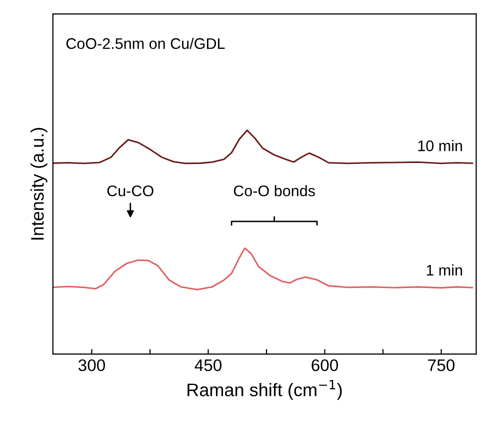 This screenshot has height=423, width=481. What do you see at coordinates (145, 43) in the screenshot?
I see `text: CoO-2.5nm on Cu/GDL` at bounding box center [145, 43].